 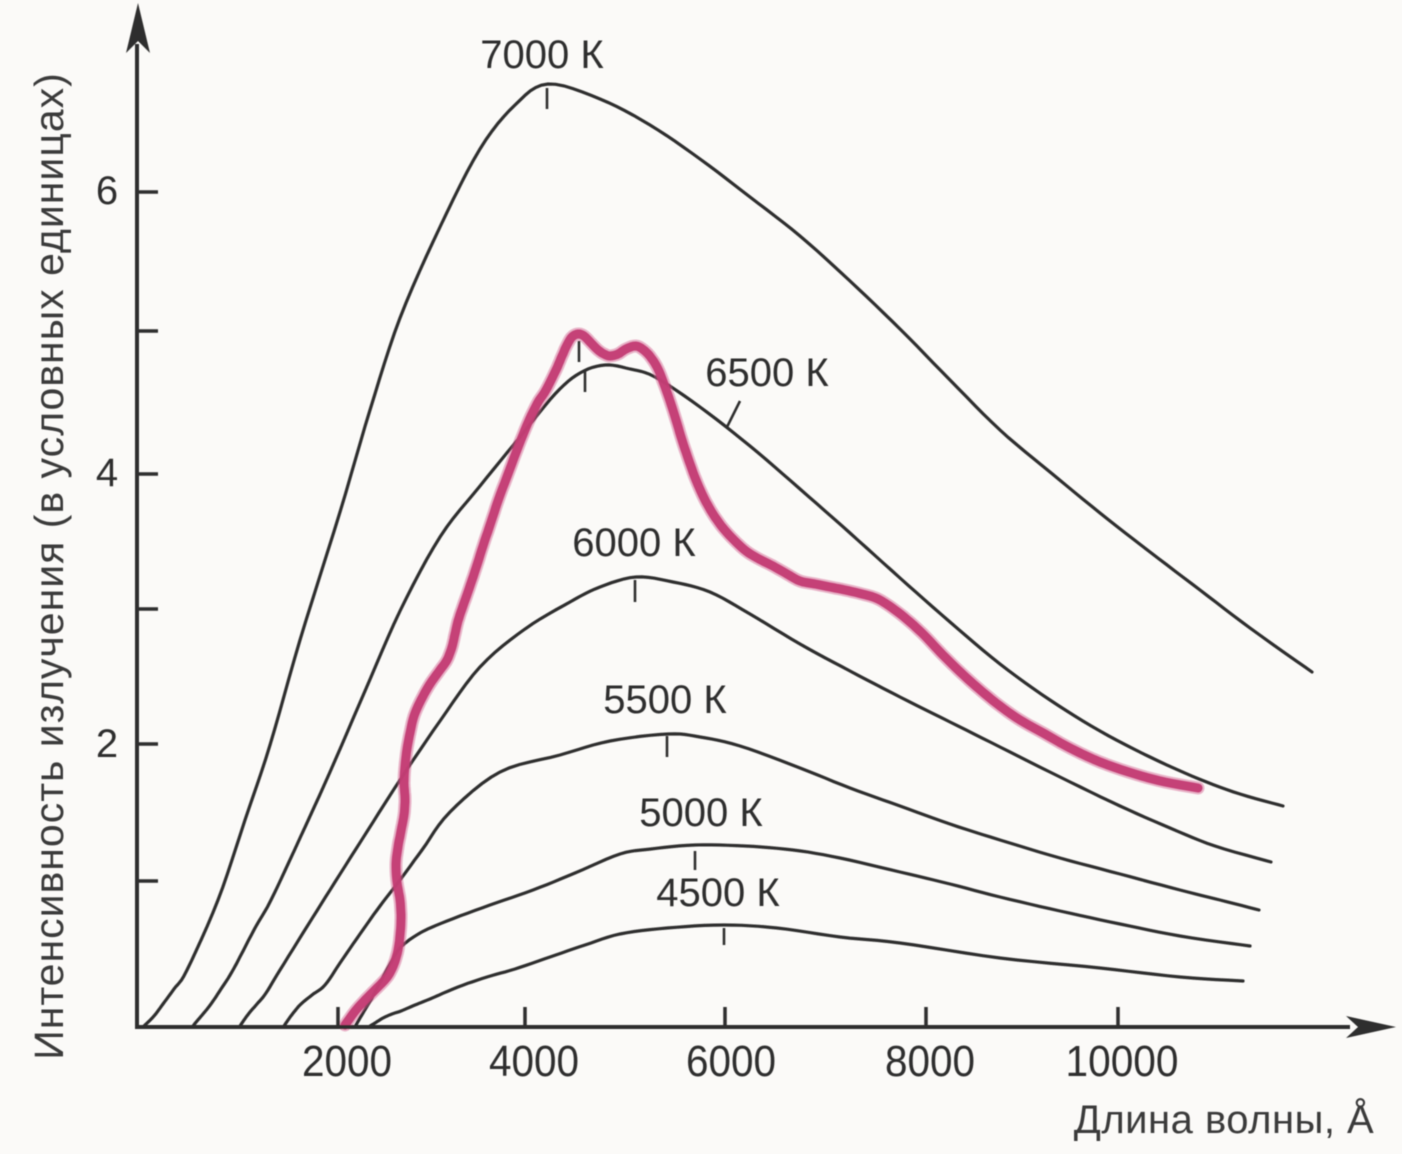 What do you see at coordinates (767, 373) in the screenshot?
I see `svg-text: 6500 К` at bounding box center [767, 373].